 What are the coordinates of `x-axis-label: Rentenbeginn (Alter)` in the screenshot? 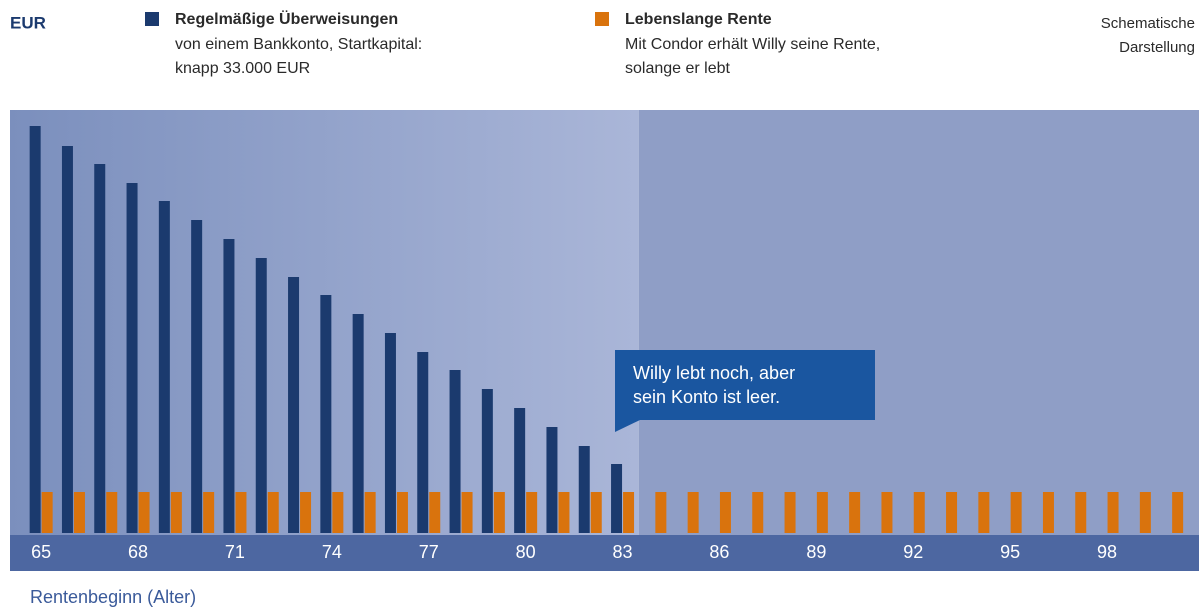 It's located at (113, 597).